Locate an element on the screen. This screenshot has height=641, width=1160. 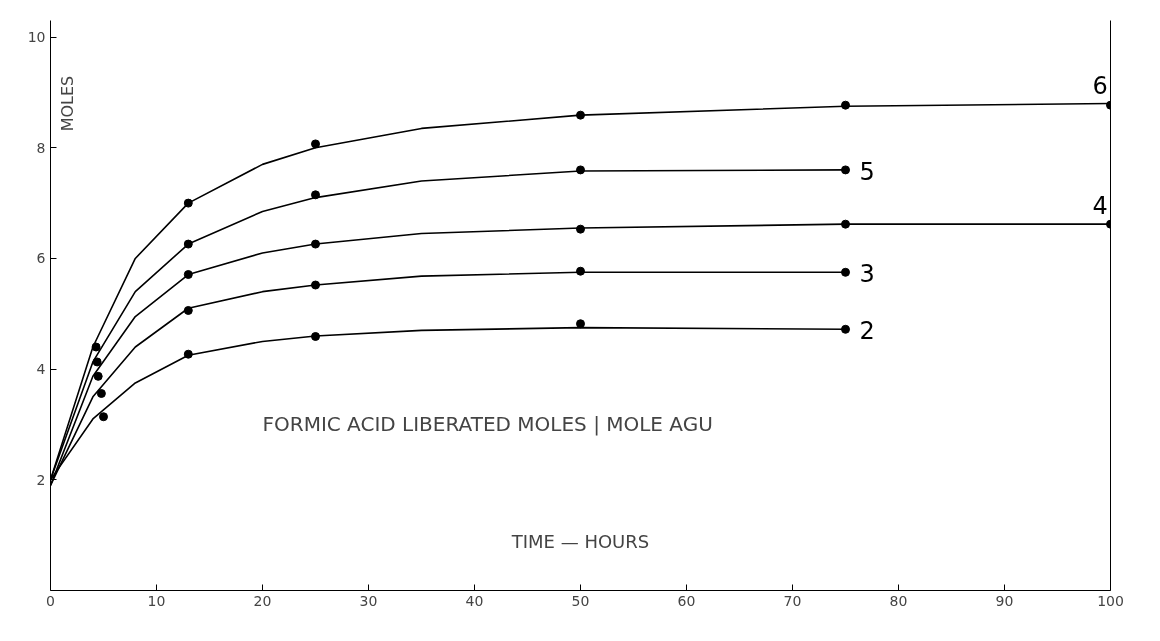
x-axis-title: TIME — HOURS is located at coordinates (580, 541).